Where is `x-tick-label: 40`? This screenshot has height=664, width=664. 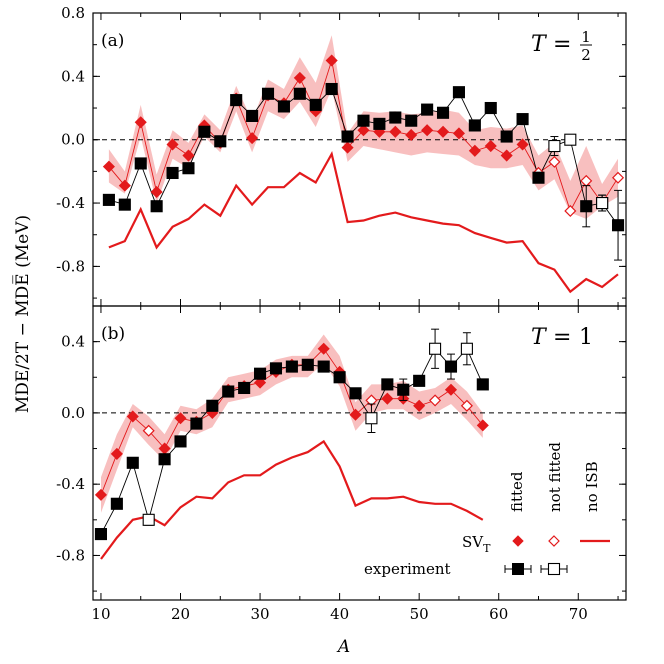
x-tick-label: 40 is located at coordinates (339, 614).